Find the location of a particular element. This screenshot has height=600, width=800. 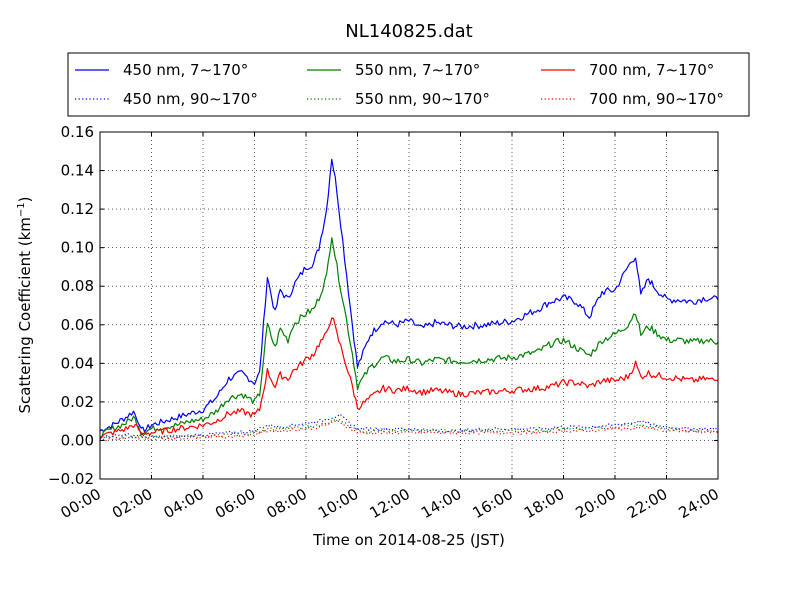

y-tick-label: −0.02 is located at coordinates (71, 479).